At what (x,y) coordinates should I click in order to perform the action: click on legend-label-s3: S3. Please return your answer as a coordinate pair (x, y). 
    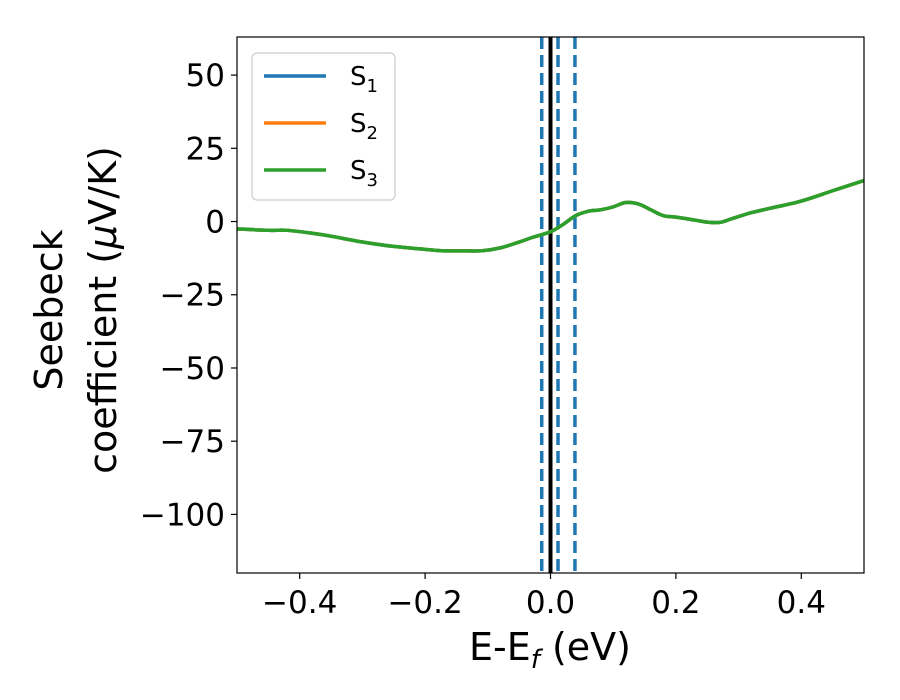
    Looking at the image, I should click on (364, 173).